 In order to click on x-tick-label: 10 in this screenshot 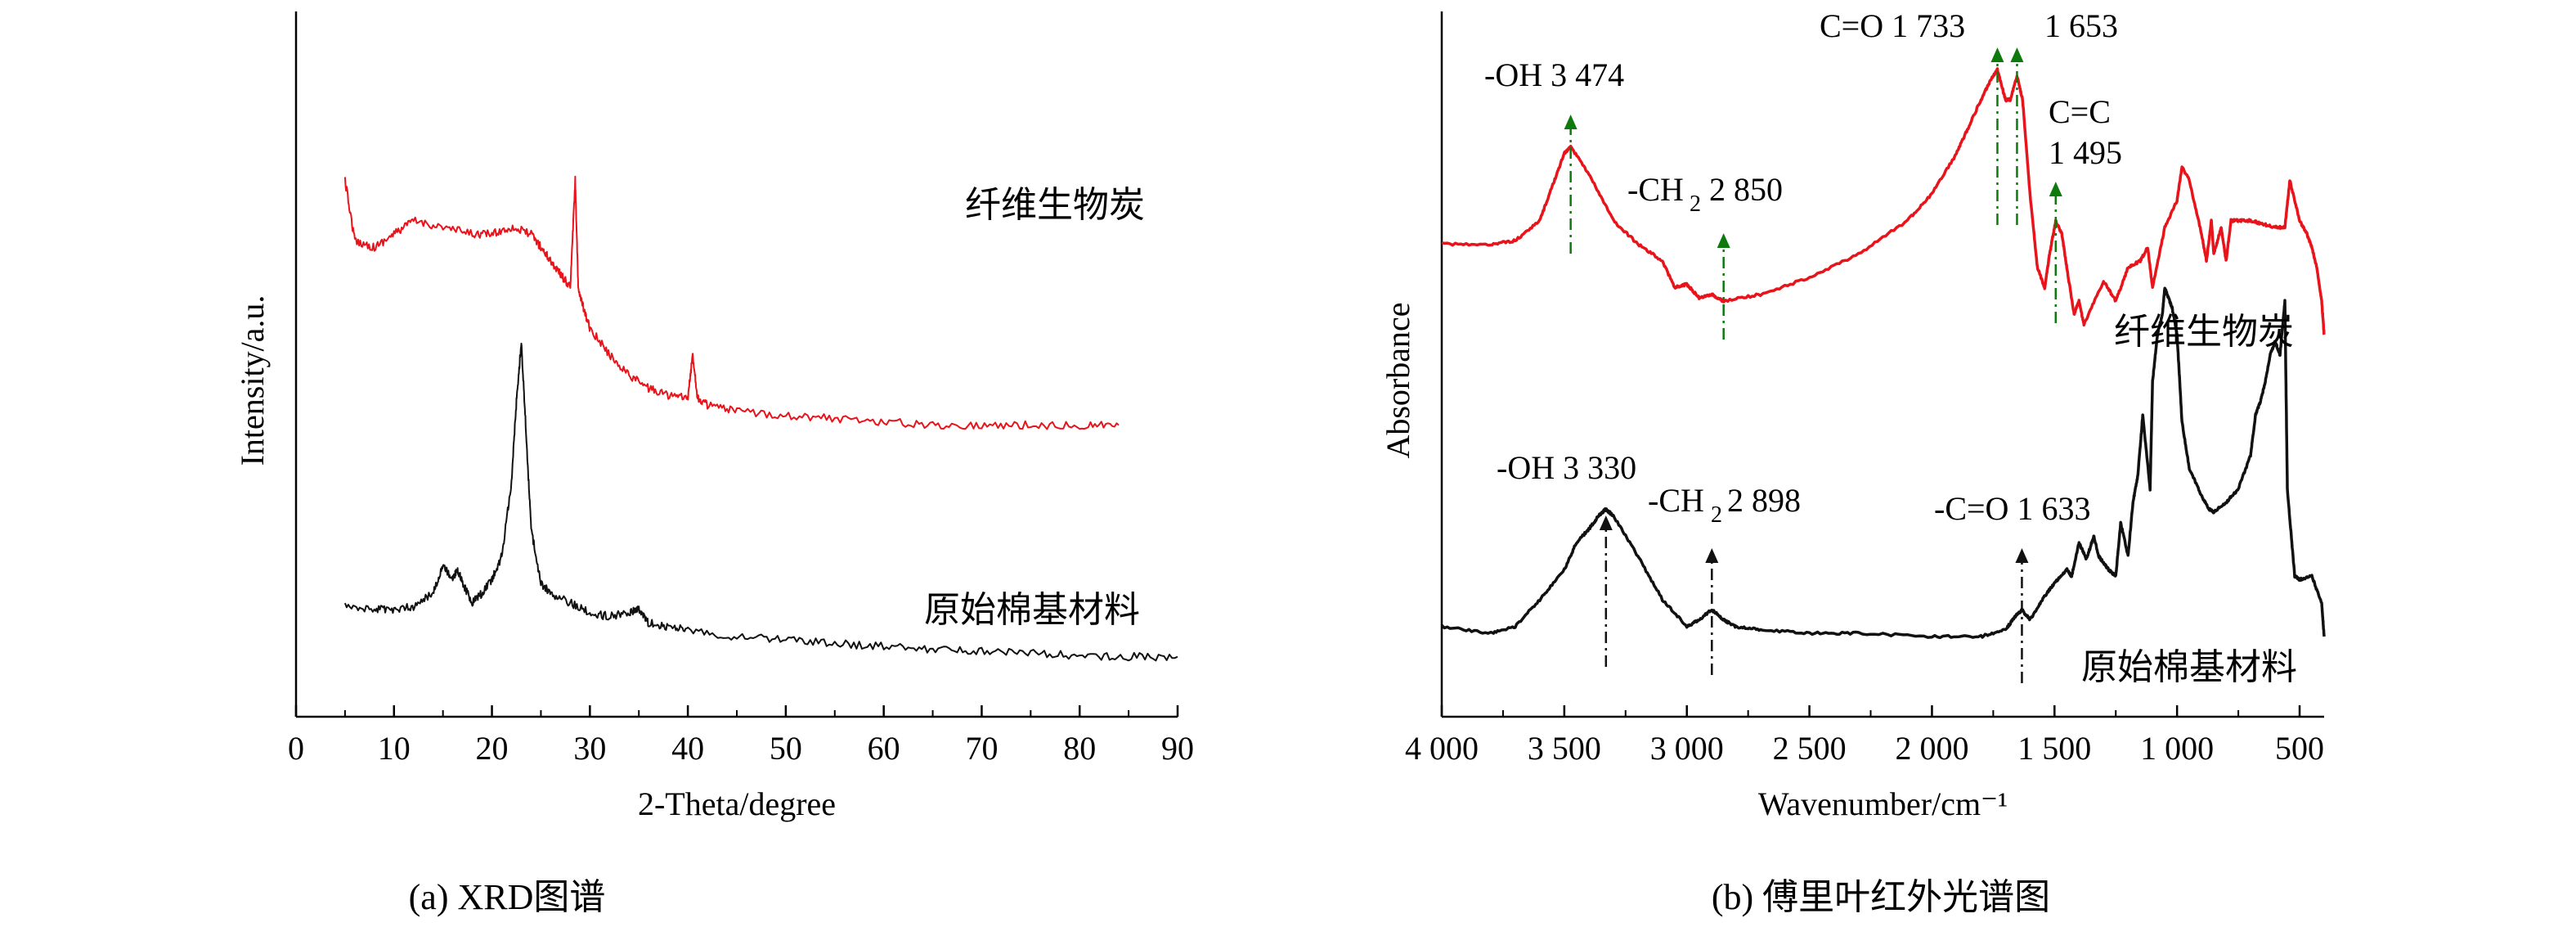, I will do `click(394, 749)`.